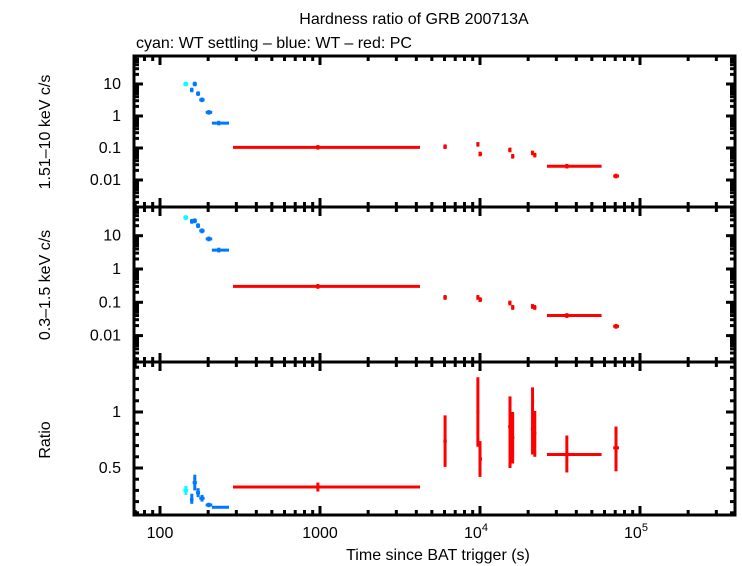 This screenshot has height=566, width=742. What do you see at coordinates (160, 533) in the screenshot?
I see `x-tick-label: 100` at bounding box center [160, 533].